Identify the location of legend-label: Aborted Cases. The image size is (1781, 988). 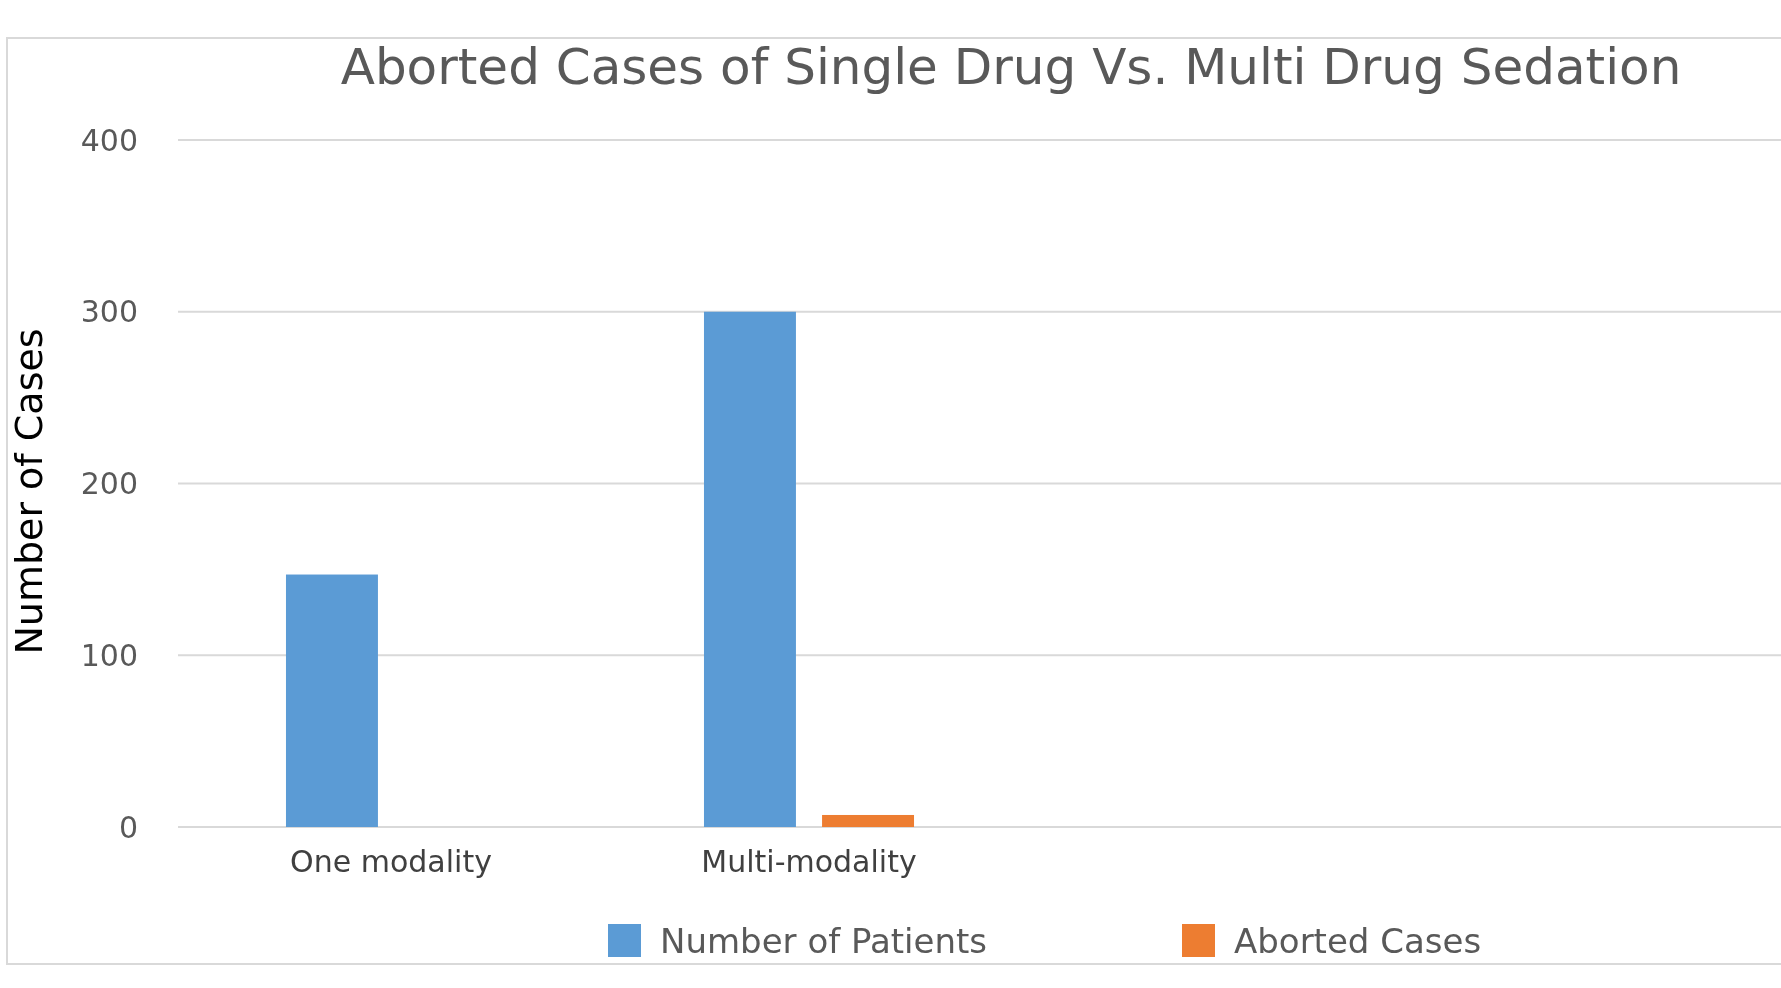
(1358, 940).